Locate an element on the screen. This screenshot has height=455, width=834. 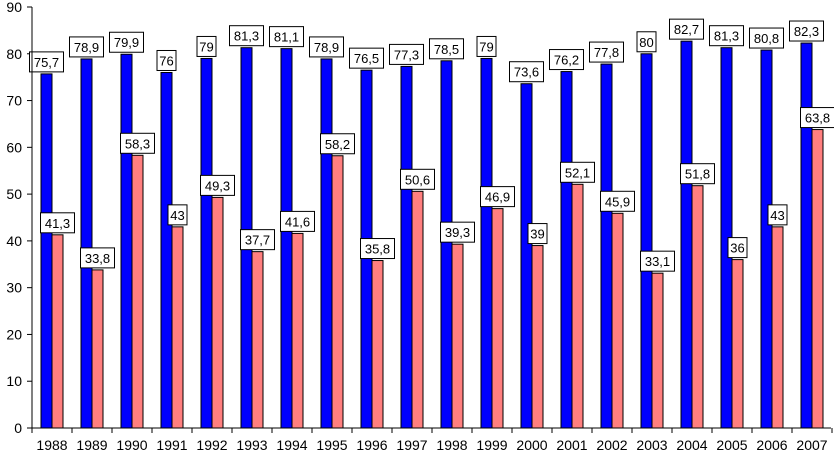
data-label-text: 80,8 is located at coordinates (766, 38).